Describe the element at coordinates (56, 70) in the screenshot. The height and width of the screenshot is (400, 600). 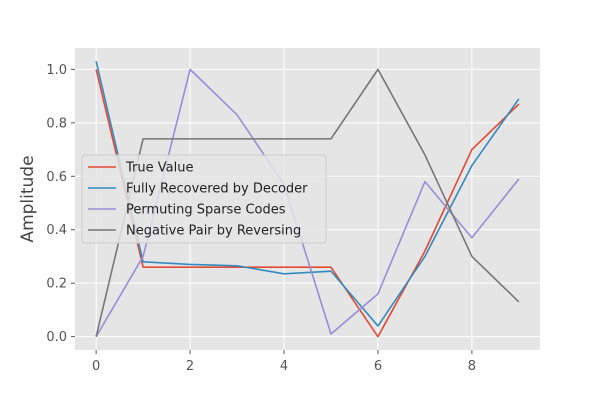
I see `y-tick-label: 1.0` at that location.